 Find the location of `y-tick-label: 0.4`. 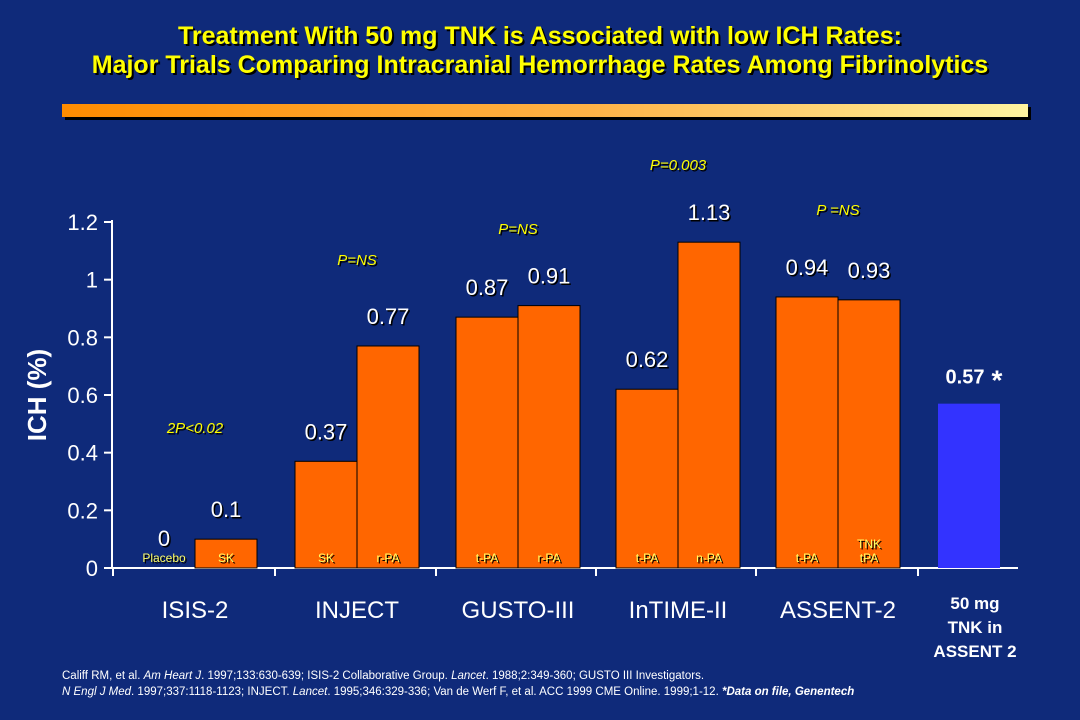

y-tick-label: 0.4 is located at coordinates (82, 453).